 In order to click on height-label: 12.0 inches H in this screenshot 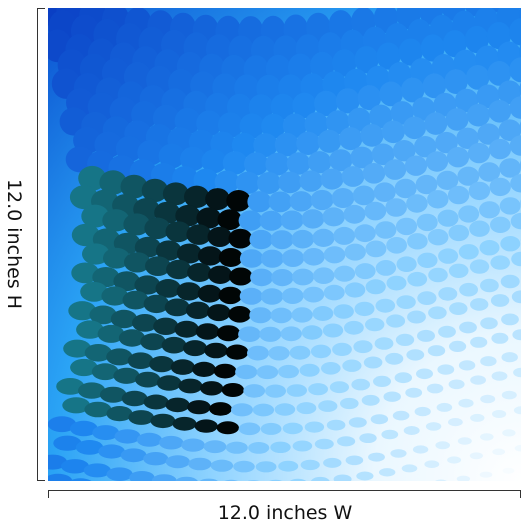, I will do `click(14, 244)`.